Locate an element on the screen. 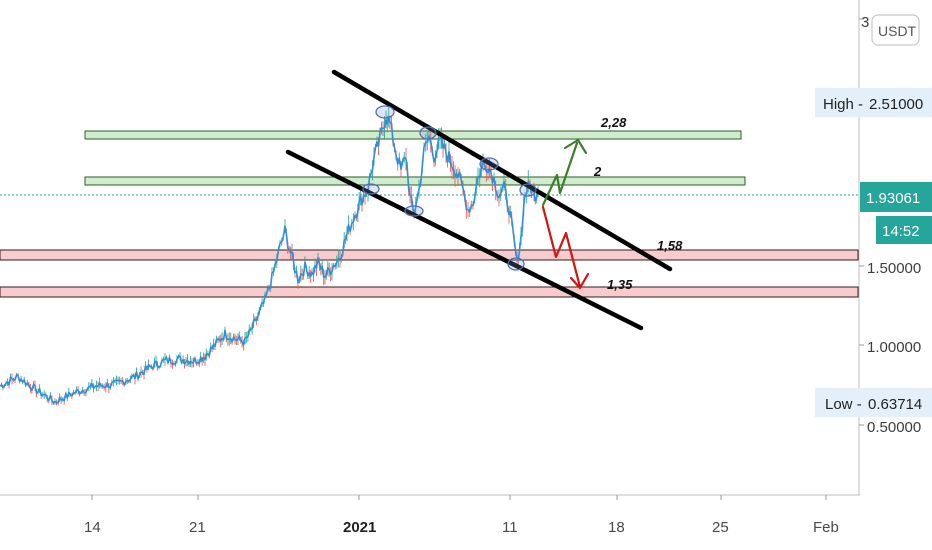 The width and height of the screenshot is (932, 550). price-tick-1: 1.00000 is located at coordinates (894, 347).